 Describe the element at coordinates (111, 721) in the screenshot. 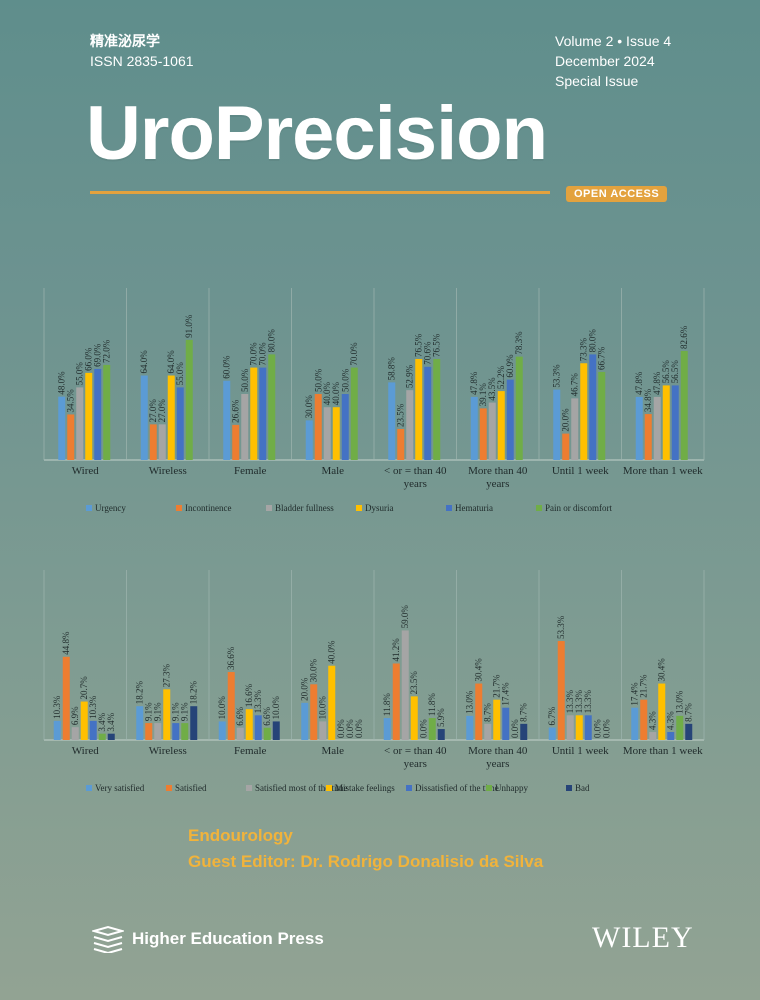

I see `bar-value-label: 3.4%` at that location.